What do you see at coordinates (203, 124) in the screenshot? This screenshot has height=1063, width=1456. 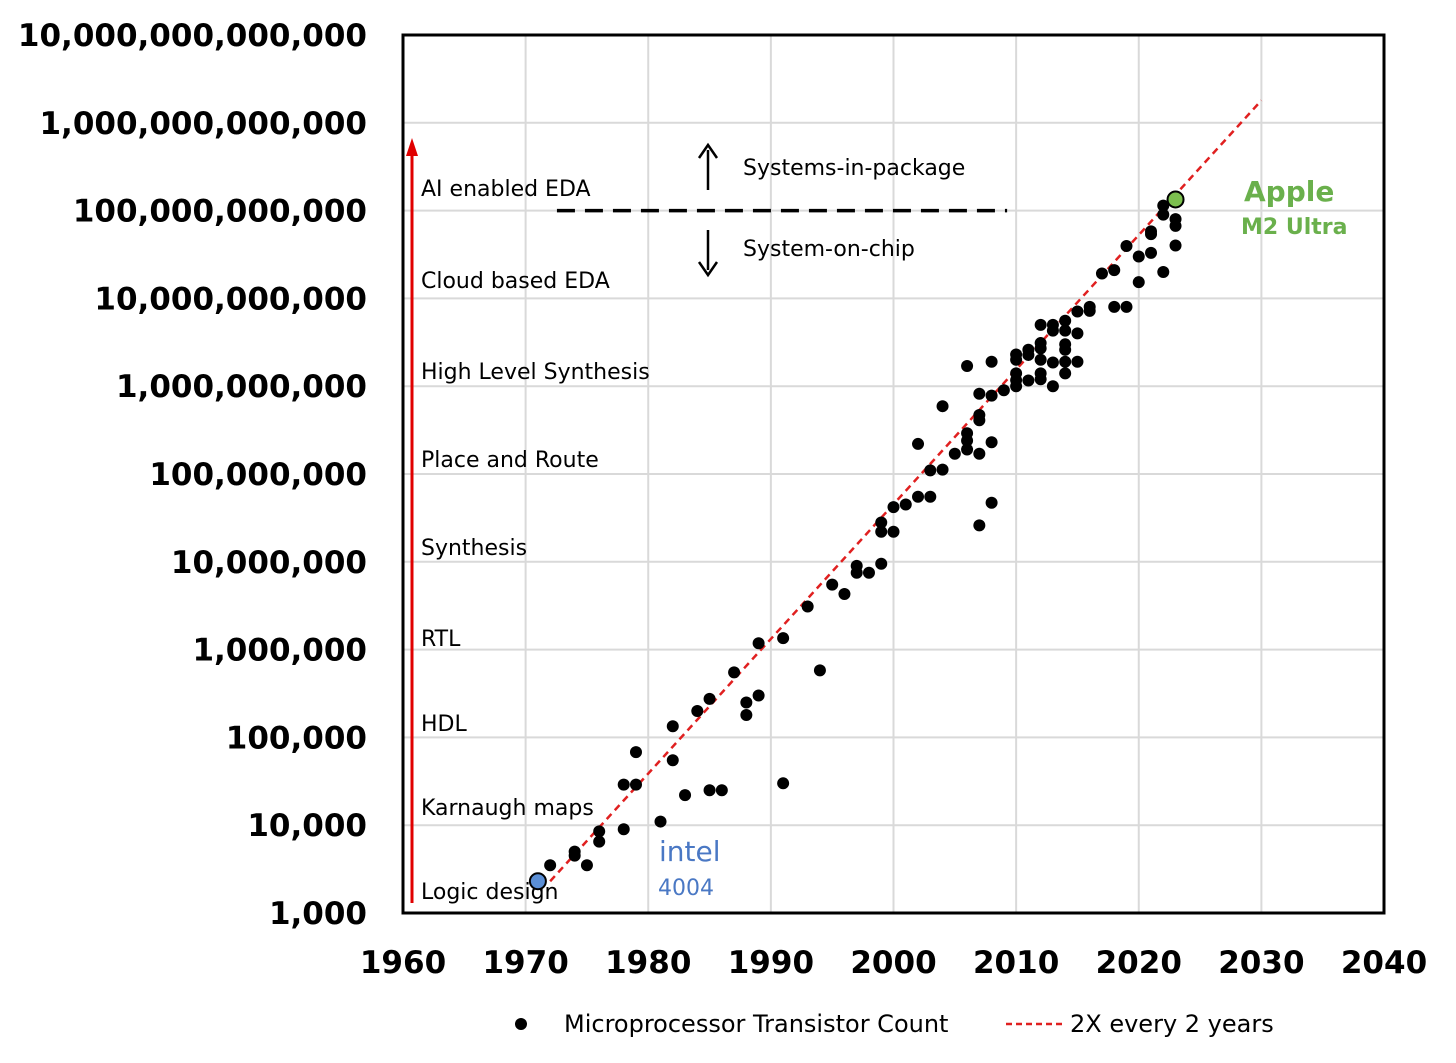 I see `y-tick-label: 1,000,000,000,000` at bounding box center [203, 124].